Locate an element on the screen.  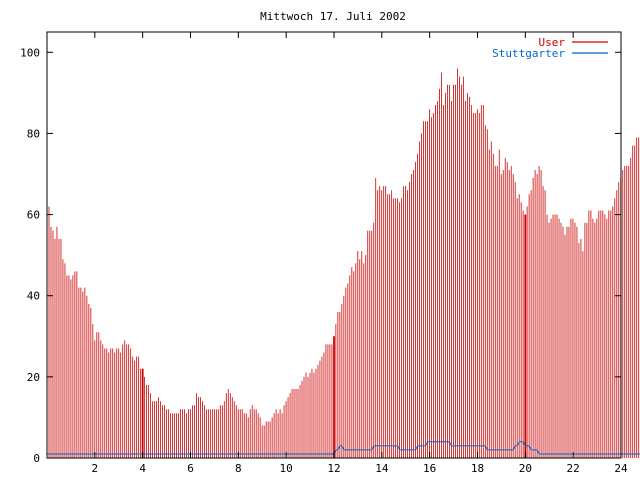
x-tick-label: 16 is located at coordinates (429, 468).